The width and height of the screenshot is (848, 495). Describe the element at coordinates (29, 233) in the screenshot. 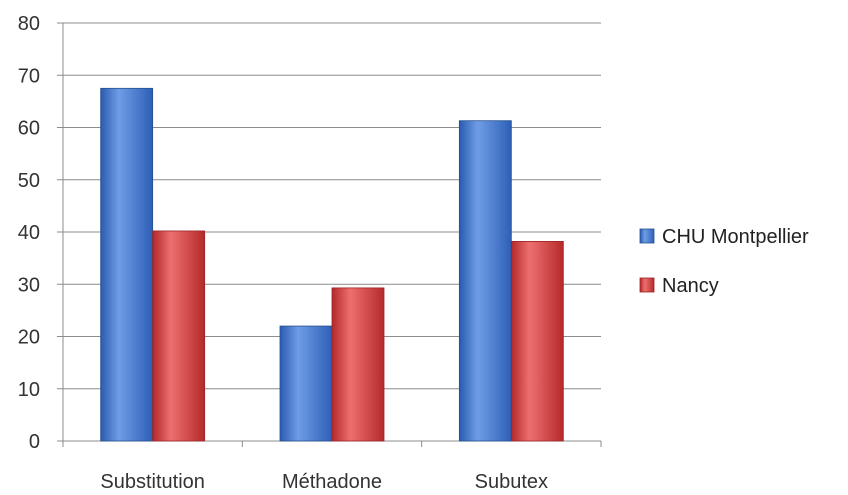

I see `y-tick-label: 40` at that location.